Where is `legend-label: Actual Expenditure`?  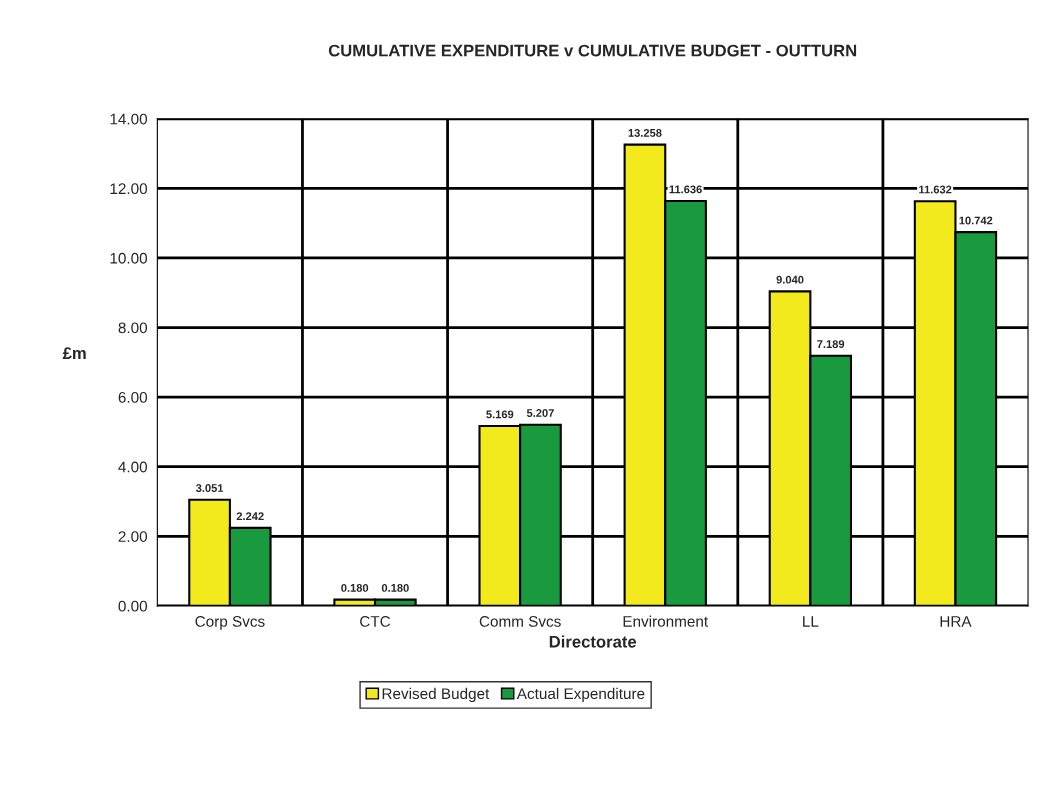
legend-label: Actual Expenditure is located at coordinates (580, 695).